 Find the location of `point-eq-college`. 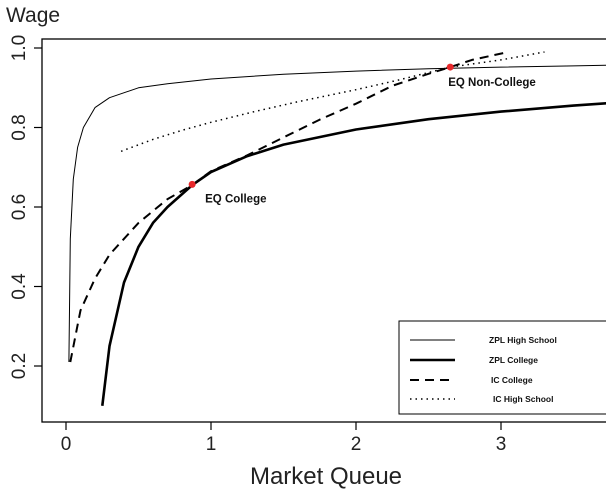

point-eq-college is located at coordinates (192, 184).